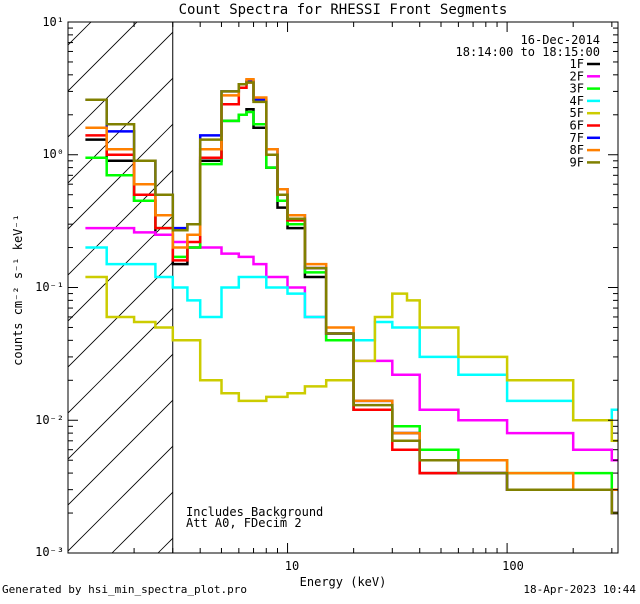 This screenshot has height=604, width=640. Describe the element at coordinates (49, 287) in the screenshot. I see `y-tick-label-1e-1: 10⁻¹` at that location.